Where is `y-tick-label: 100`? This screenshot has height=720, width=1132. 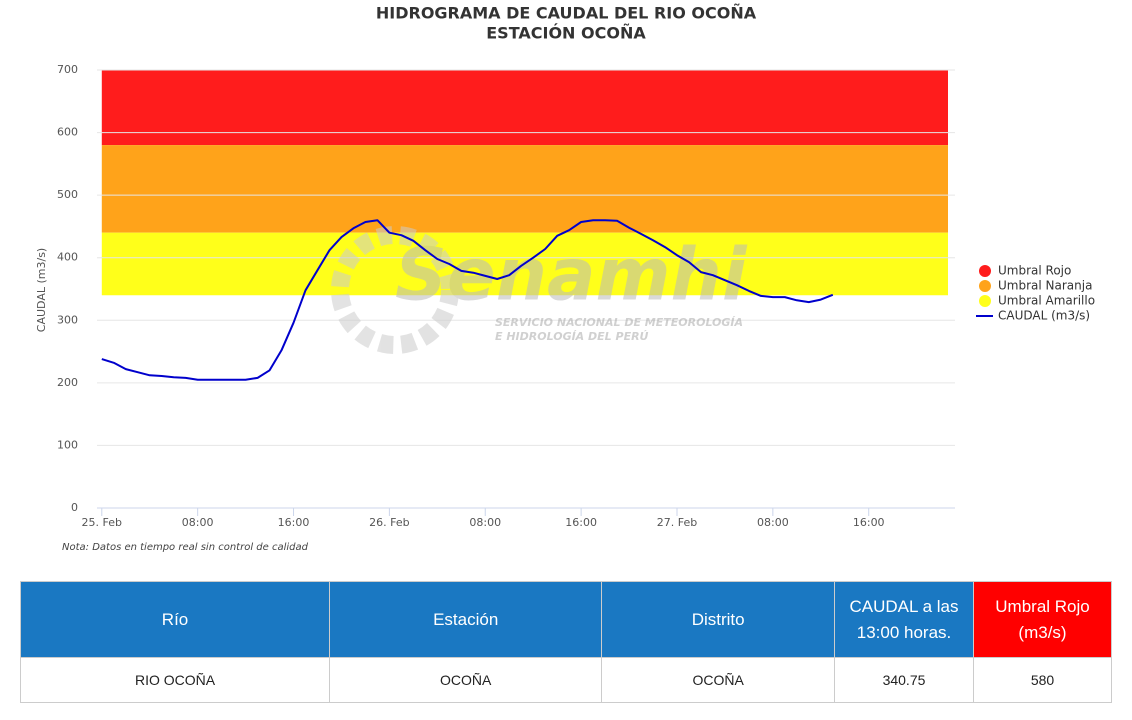 y-tick-label: 100 is located at coordinates (67, 444).